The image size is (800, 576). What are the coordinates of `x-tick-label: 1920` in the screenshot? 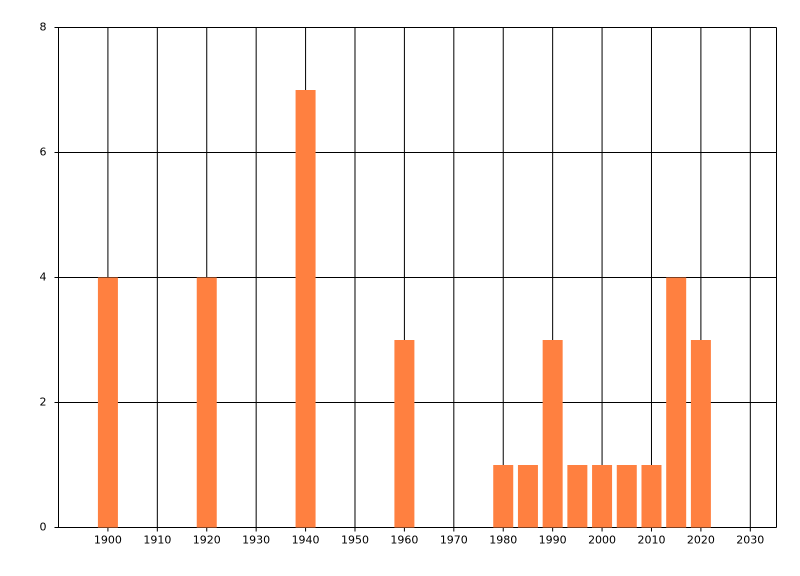 It's located at (207, 540).